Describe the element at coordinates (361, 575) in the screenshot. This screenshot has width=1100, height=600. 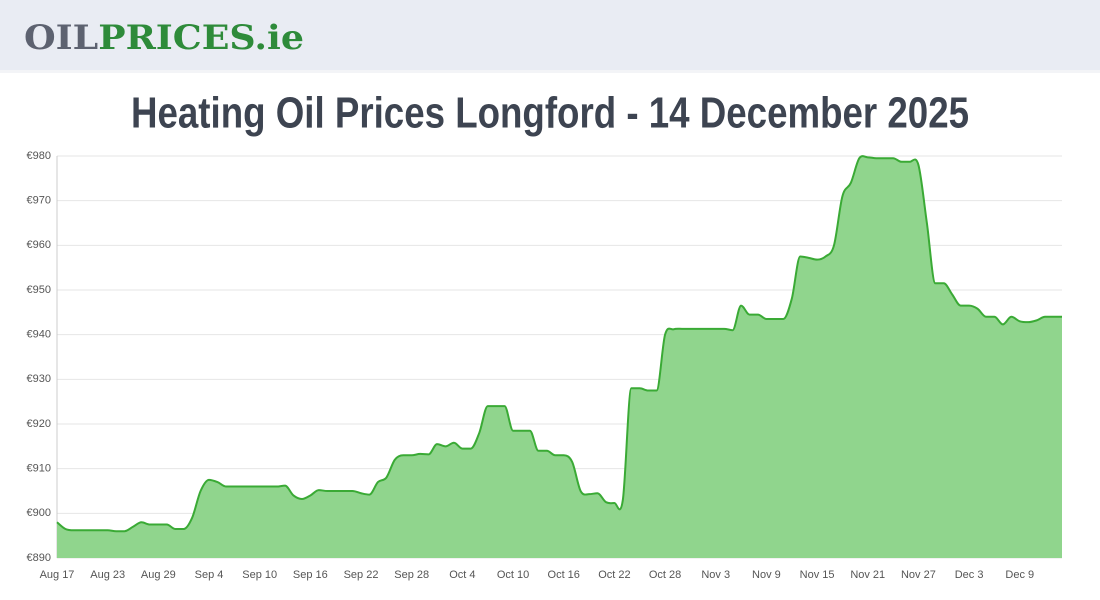
I see `x-tick-label: Sep 22` at that location.